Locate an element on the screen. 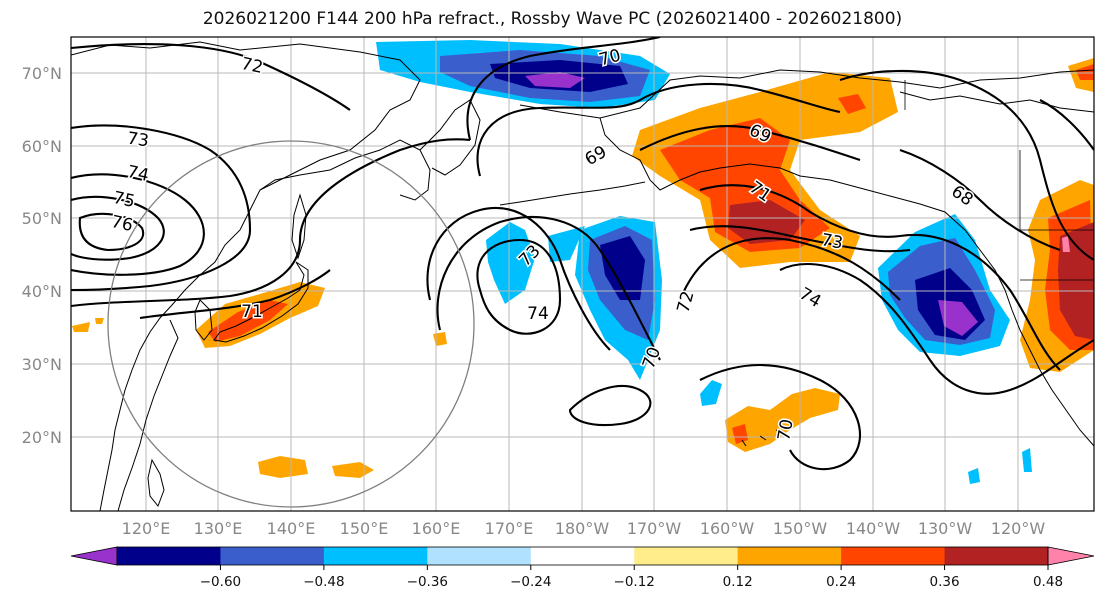  lat-label: 60°N is located at coordinates (42, 146).